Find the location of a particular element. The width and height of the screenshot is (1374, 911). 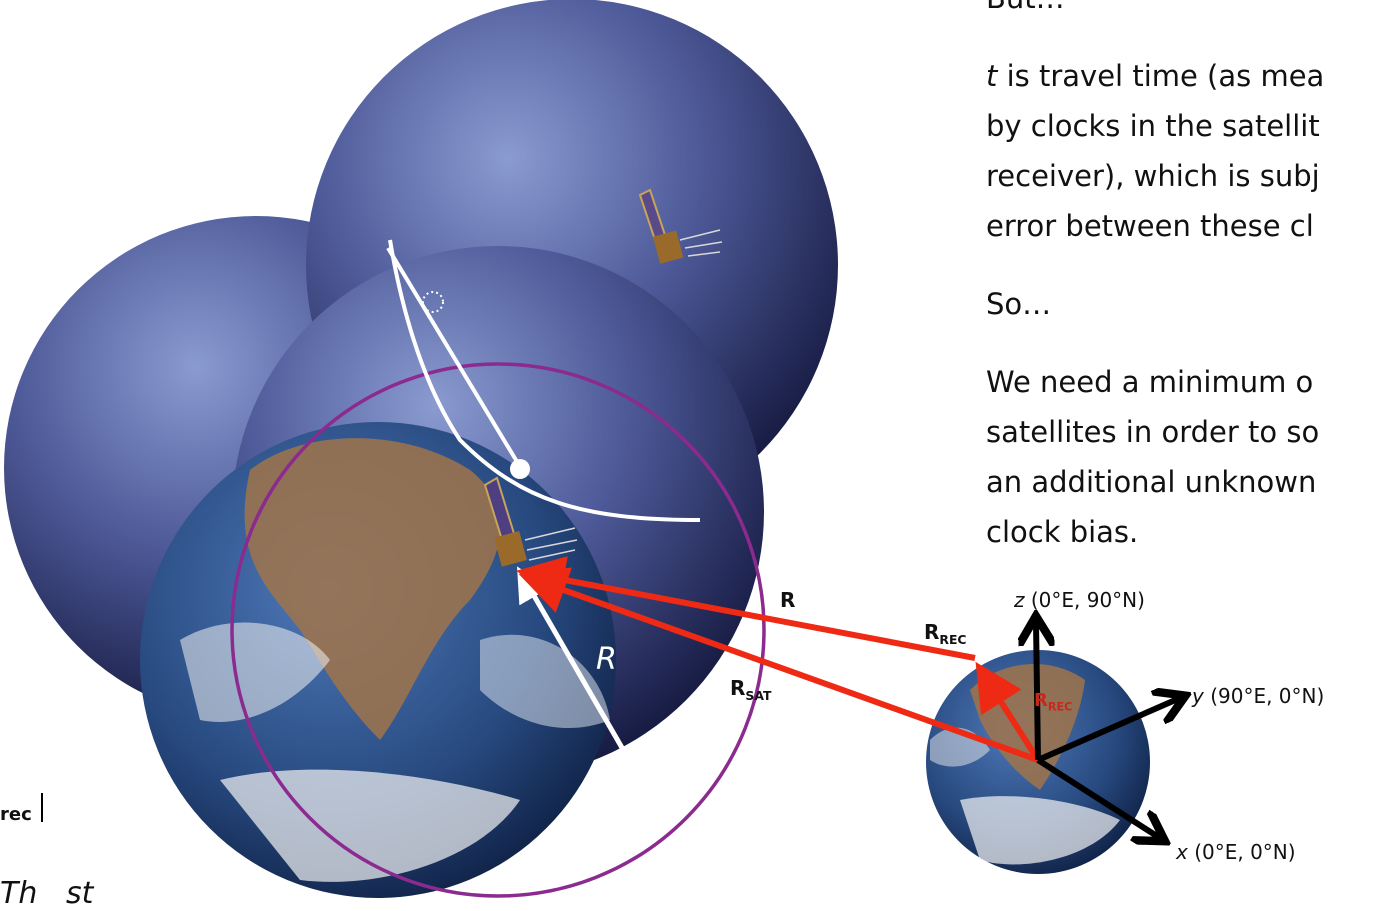

text-para1-line4: error between these cl is located at coordinates (1150, 226).